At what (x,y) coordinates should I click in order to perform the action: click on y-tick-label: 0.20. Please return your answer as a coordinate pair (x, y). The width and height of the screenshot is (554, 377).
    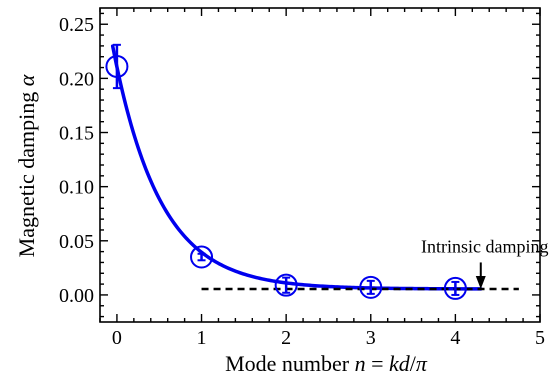
    Looking at the image, I should click on (76, 79).